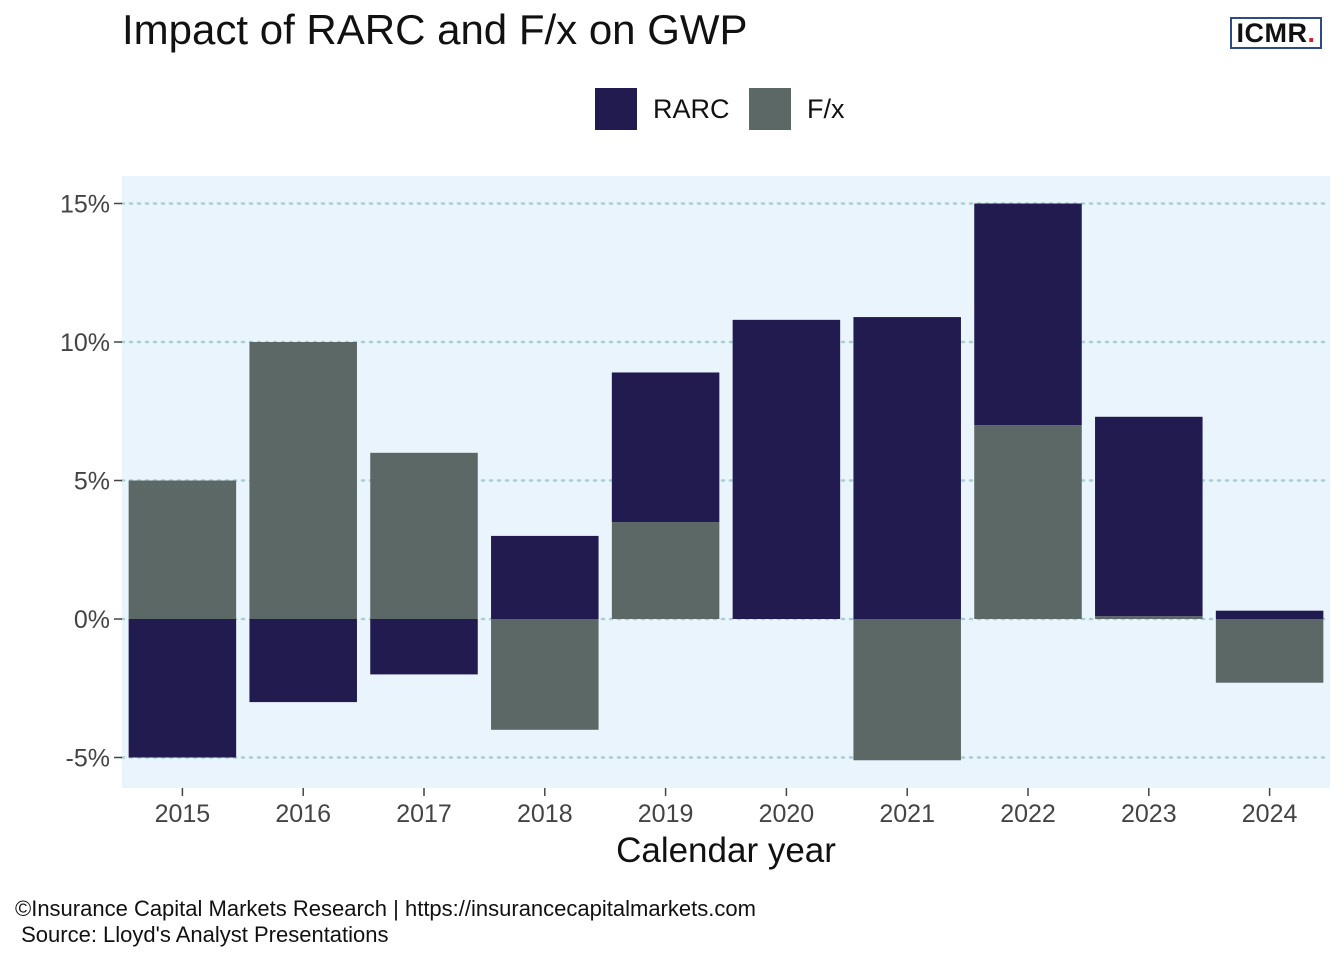 The width and height of the screenshot is (1344, 960). Describe the element at coordinates (1028, 814) in the screenshot. I see `x-tick-label: 2022` at that location.